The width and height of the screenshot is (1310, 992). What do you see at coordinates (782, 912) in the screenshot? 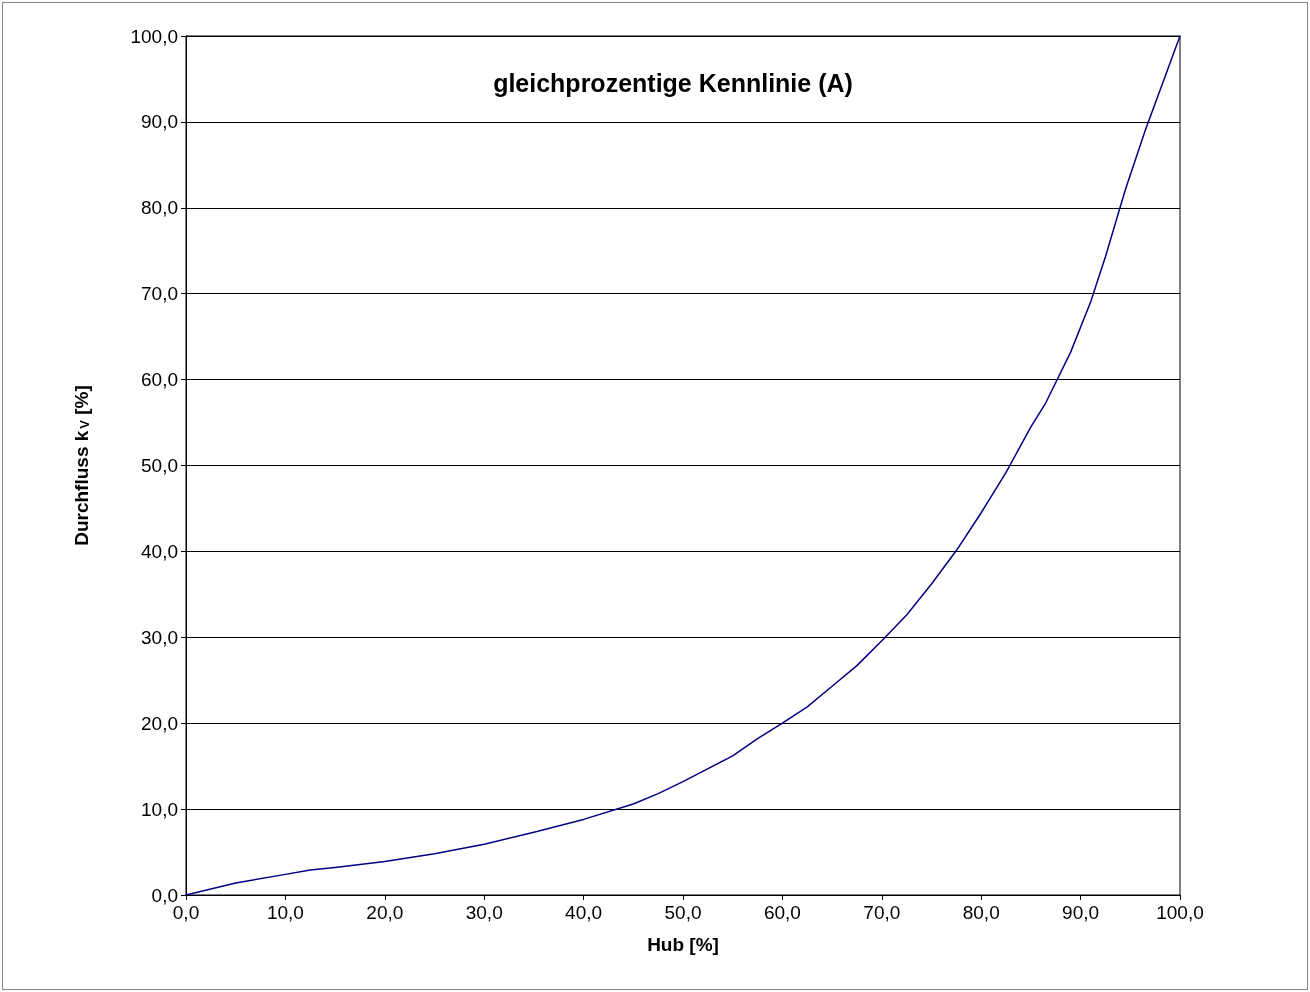
I see `x-tick-label: 60,0` at bounding box center [782, 912].